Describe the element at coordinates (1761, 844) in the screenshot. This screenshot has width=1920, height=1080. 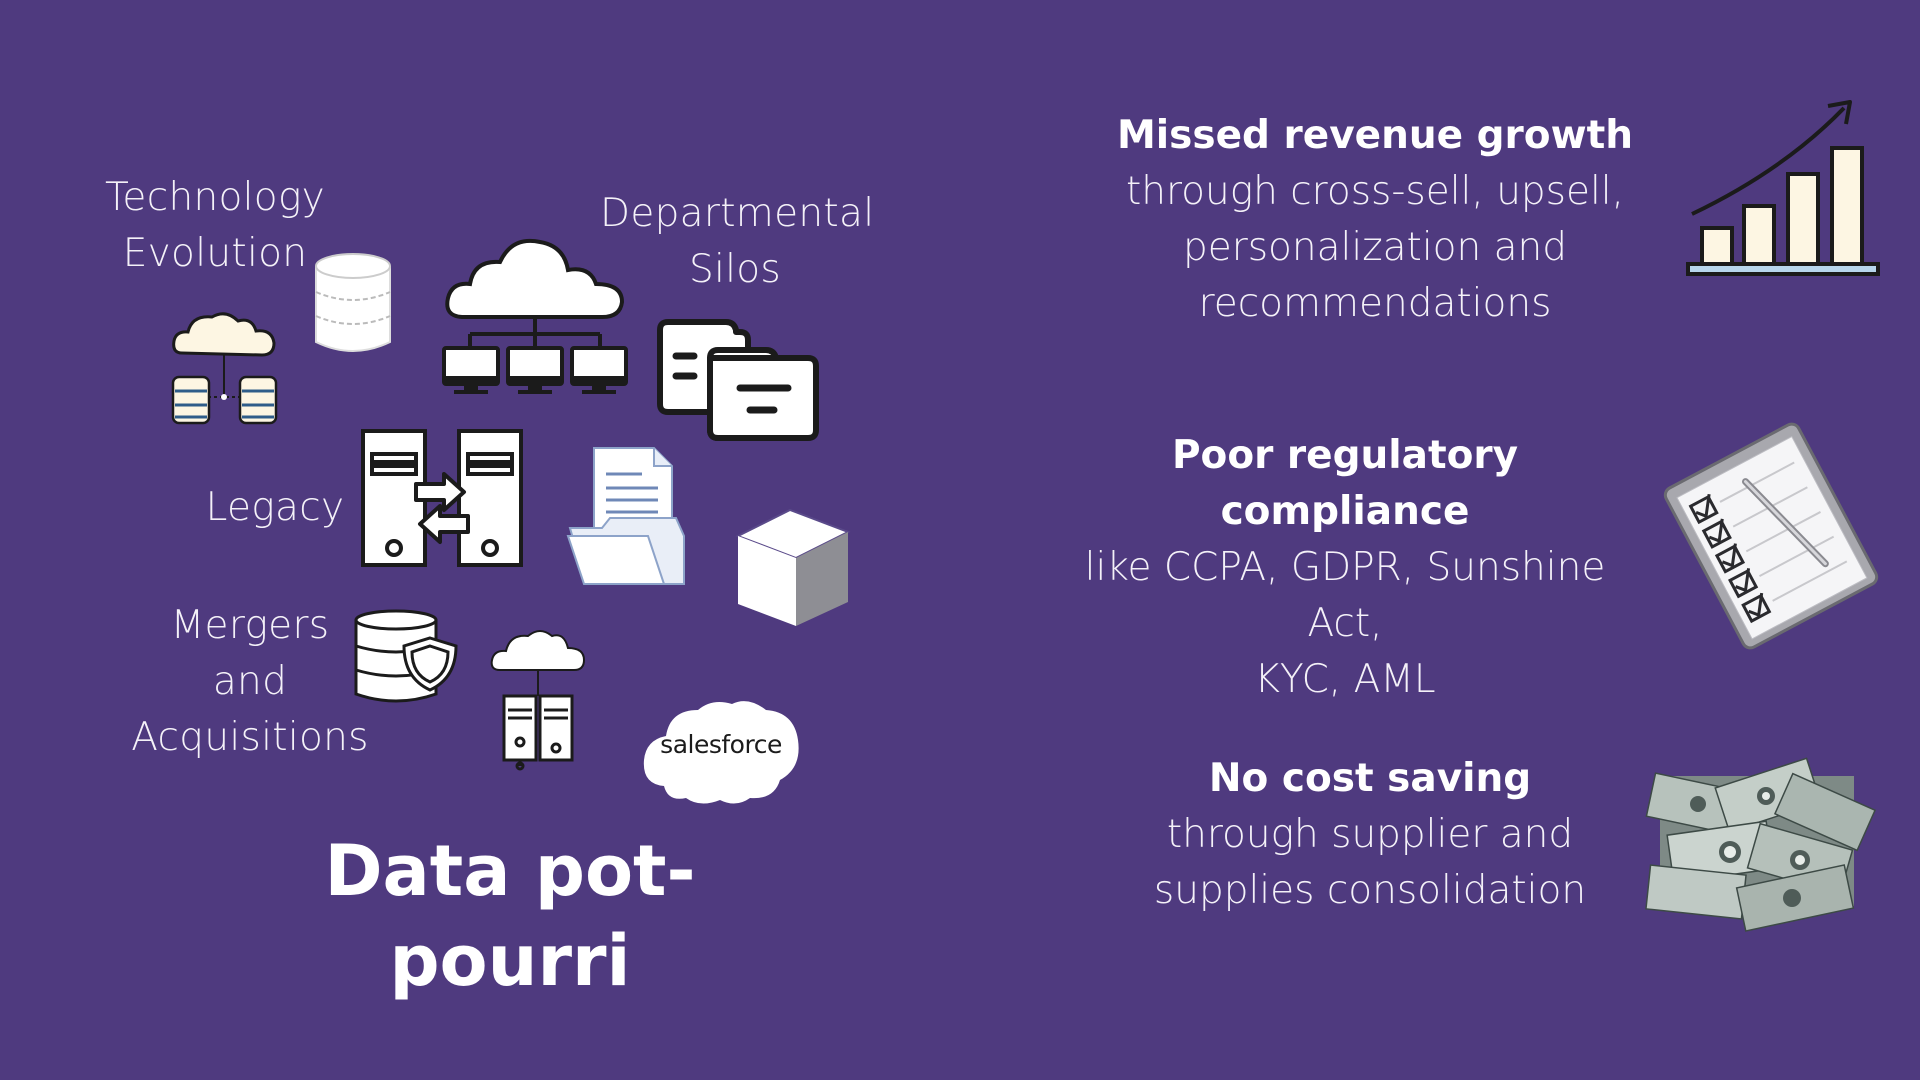
I see `money-bills-photo` at that location.